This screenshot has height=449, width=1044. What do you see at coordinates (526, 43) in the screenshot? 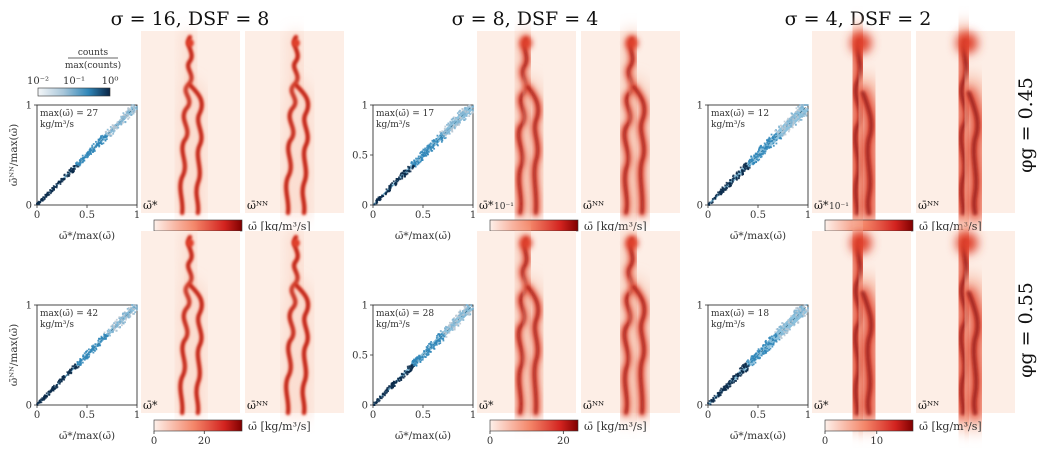
I see `plume-tip` at bounding box center [526, 43].